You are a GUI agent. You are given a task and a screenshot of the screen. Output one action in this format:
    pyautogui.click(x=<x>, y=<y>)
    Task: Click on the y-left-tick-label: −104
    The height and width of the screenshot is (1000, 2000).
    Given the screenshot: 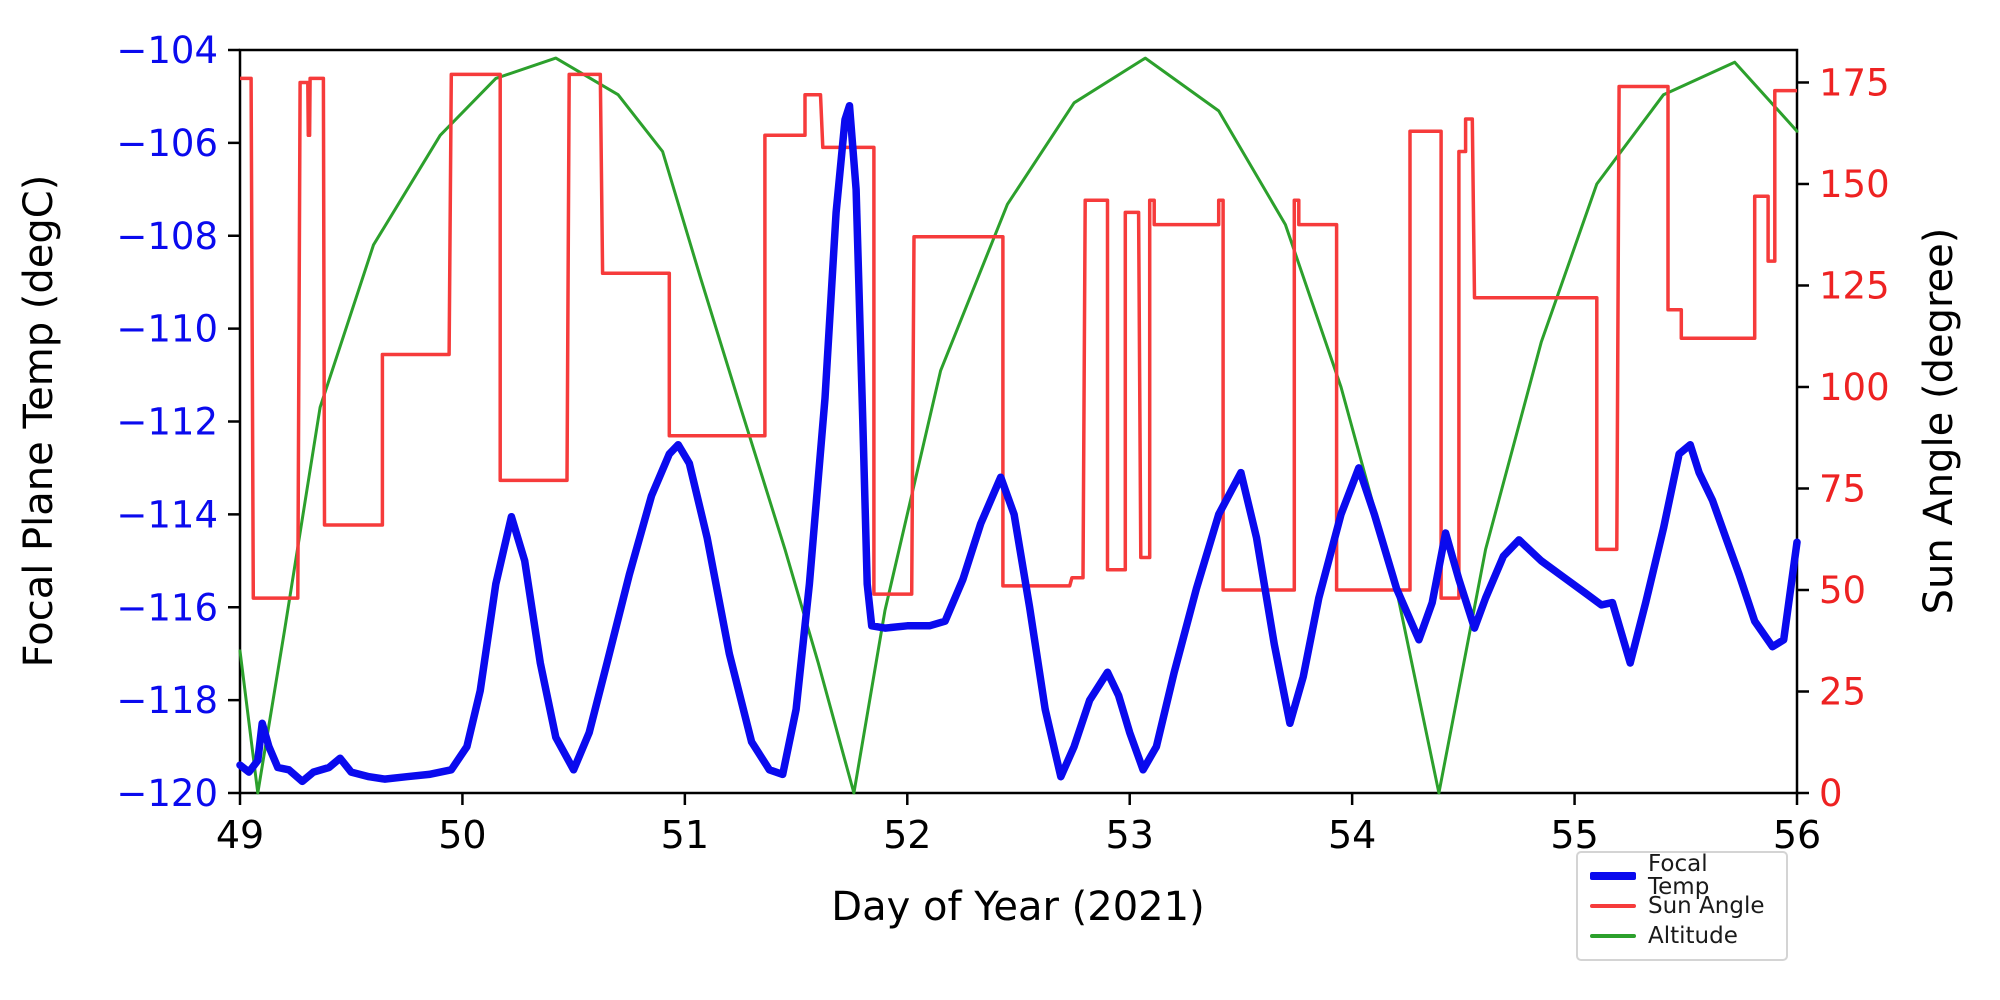 What is the action you would take?
    pyautogui.click(x=167, y=50)
    